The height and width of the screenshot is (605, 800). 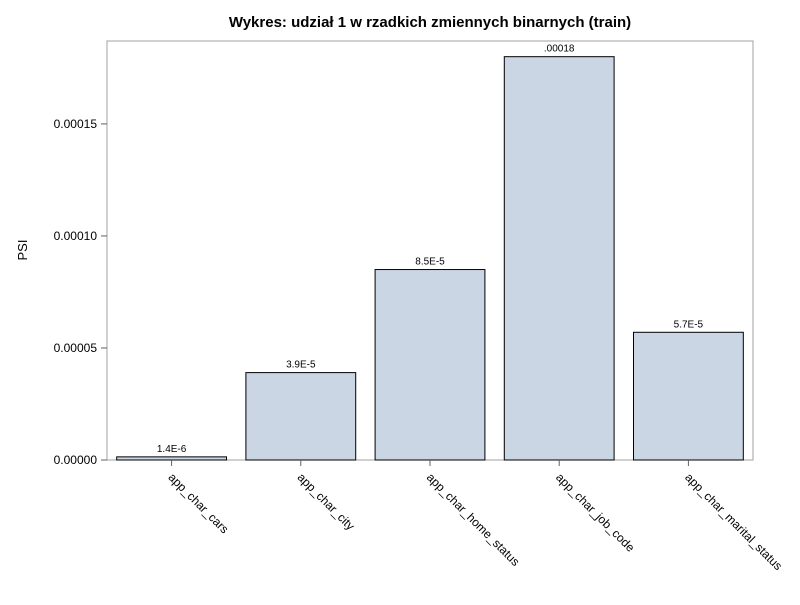 What do you see at coordinates (172, 449) in the screenshot?
I see `data-label-app_char_cars: 1.4E-6` at bounding box center [172, 449].